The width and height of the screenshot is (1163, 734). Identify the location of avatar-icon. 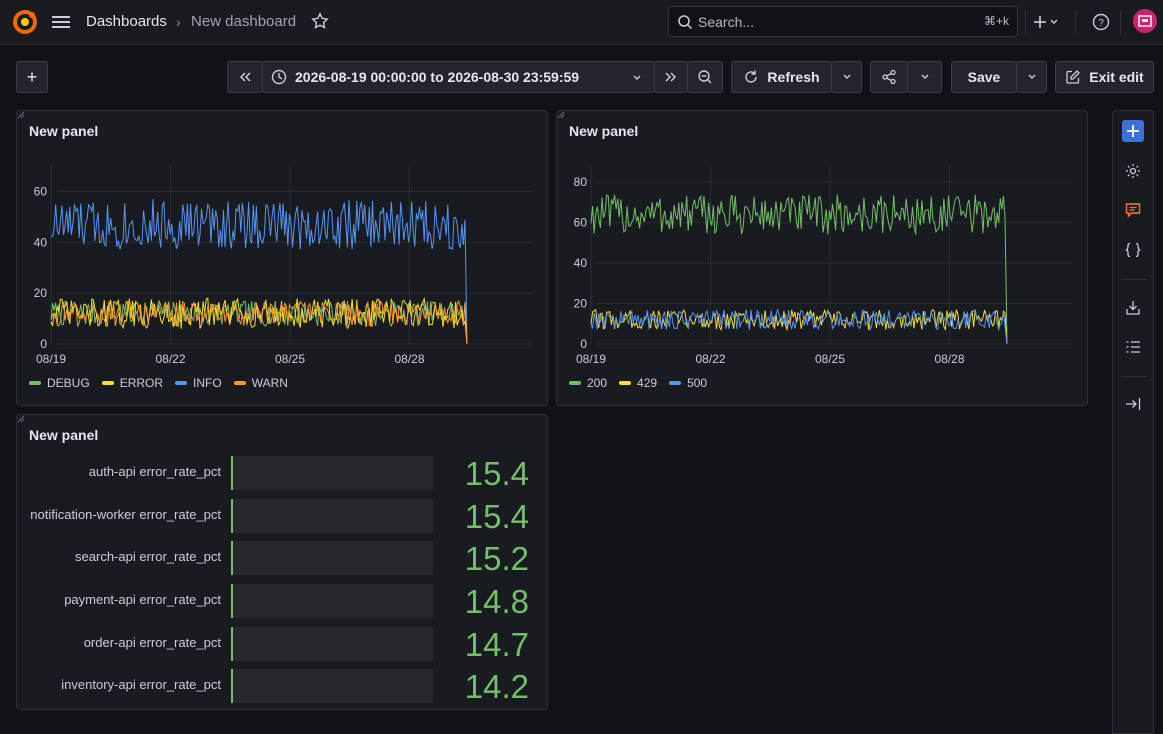
(1145, 21).